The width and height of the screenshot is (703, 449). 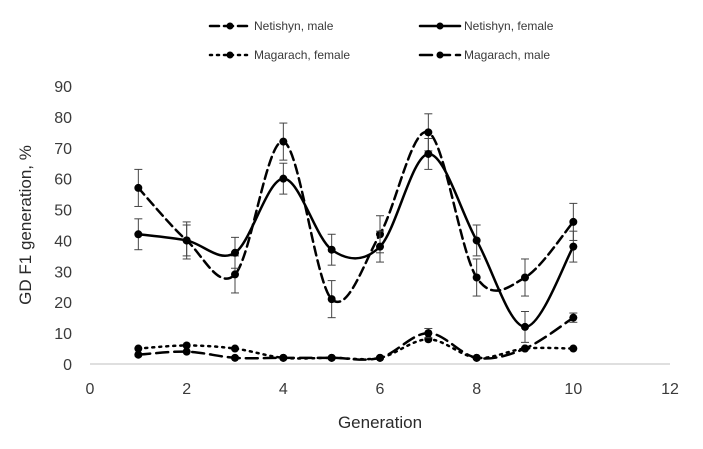 What do you see at coordinates (63, 118) in the screenshot?
I see `y-tick-label: 80` at bounding box center [63, 118].